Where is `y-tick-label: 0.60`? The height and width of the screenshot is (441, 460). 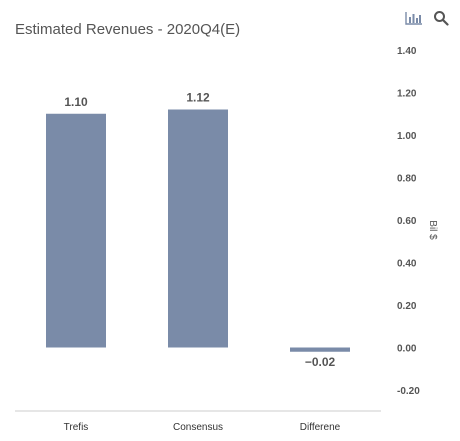 y-tick-label: 0.60 is located at coordinates (407, 221).